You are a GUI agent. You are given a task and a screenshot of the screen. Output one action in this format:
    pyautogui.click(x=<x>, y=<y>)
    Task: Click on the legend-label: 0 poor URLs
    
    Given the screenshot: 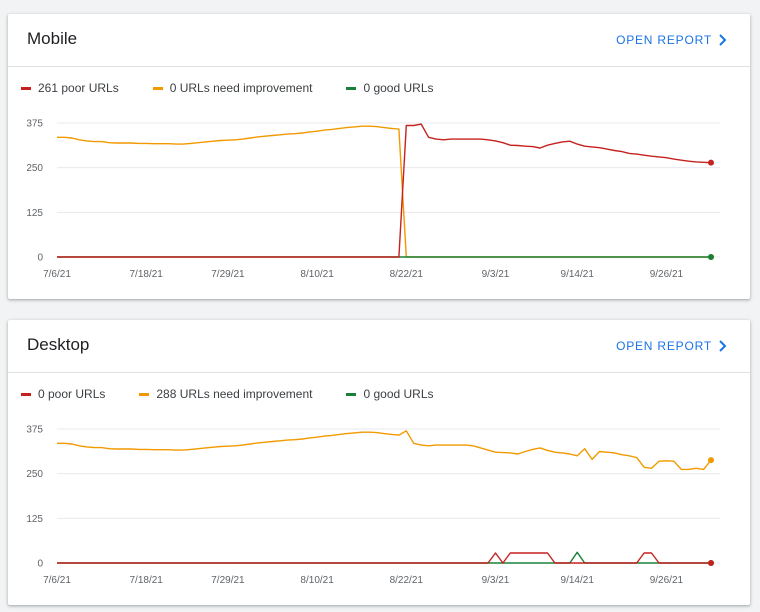 What is the action you would take?
    pyautogui.click(x=72, y=394)
    